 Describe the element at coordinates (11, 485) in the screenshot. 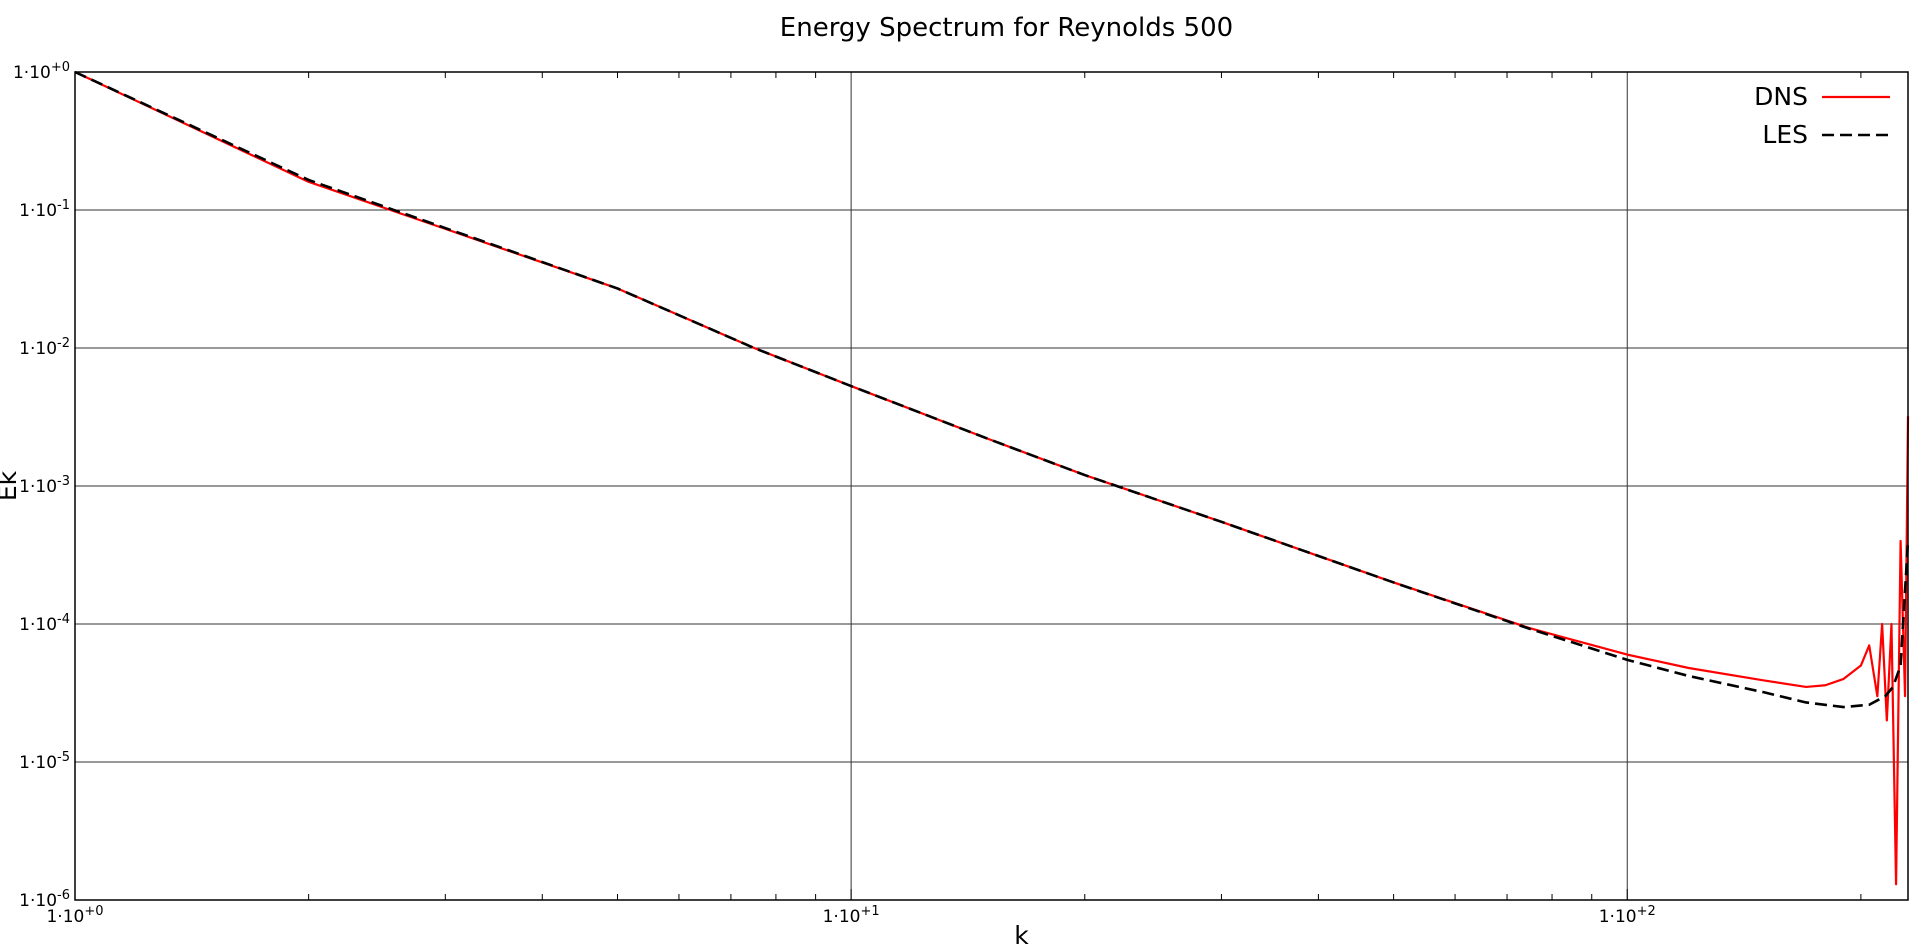

I see `y-axis-title: Ek` at that location.